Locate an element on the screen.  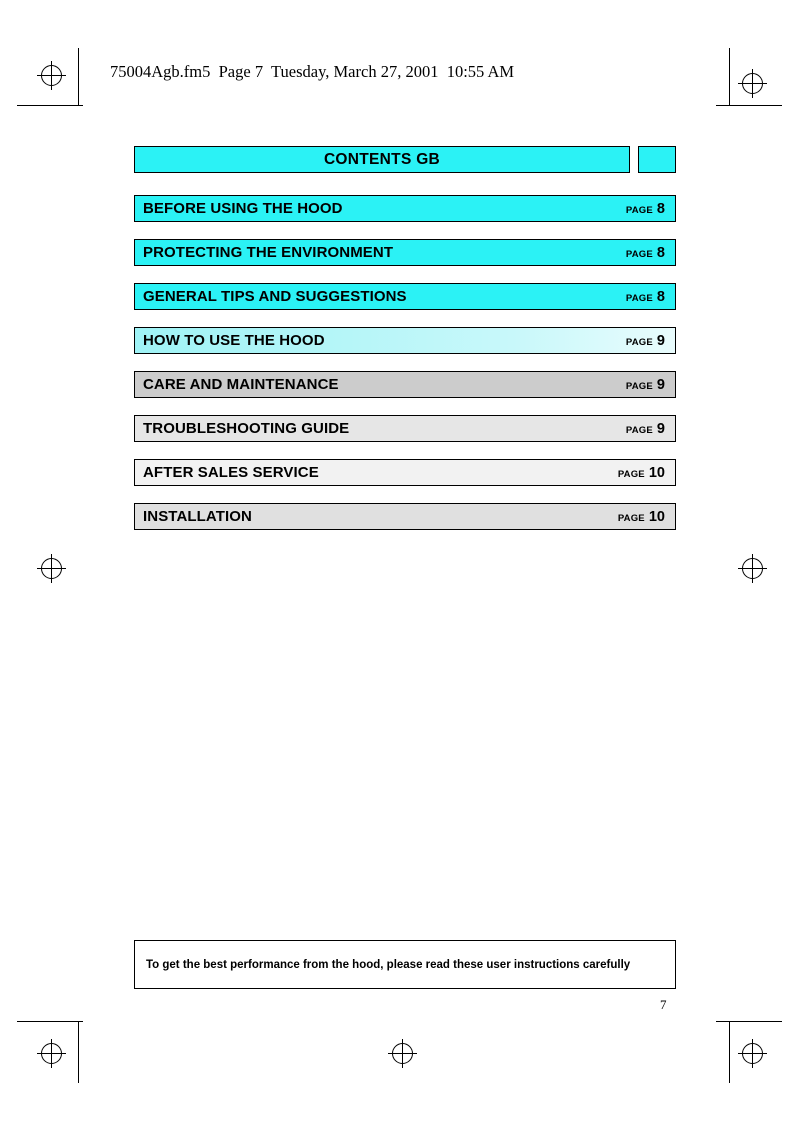
trim-line-top-right-horizontal is located at coordinates (749, 105).